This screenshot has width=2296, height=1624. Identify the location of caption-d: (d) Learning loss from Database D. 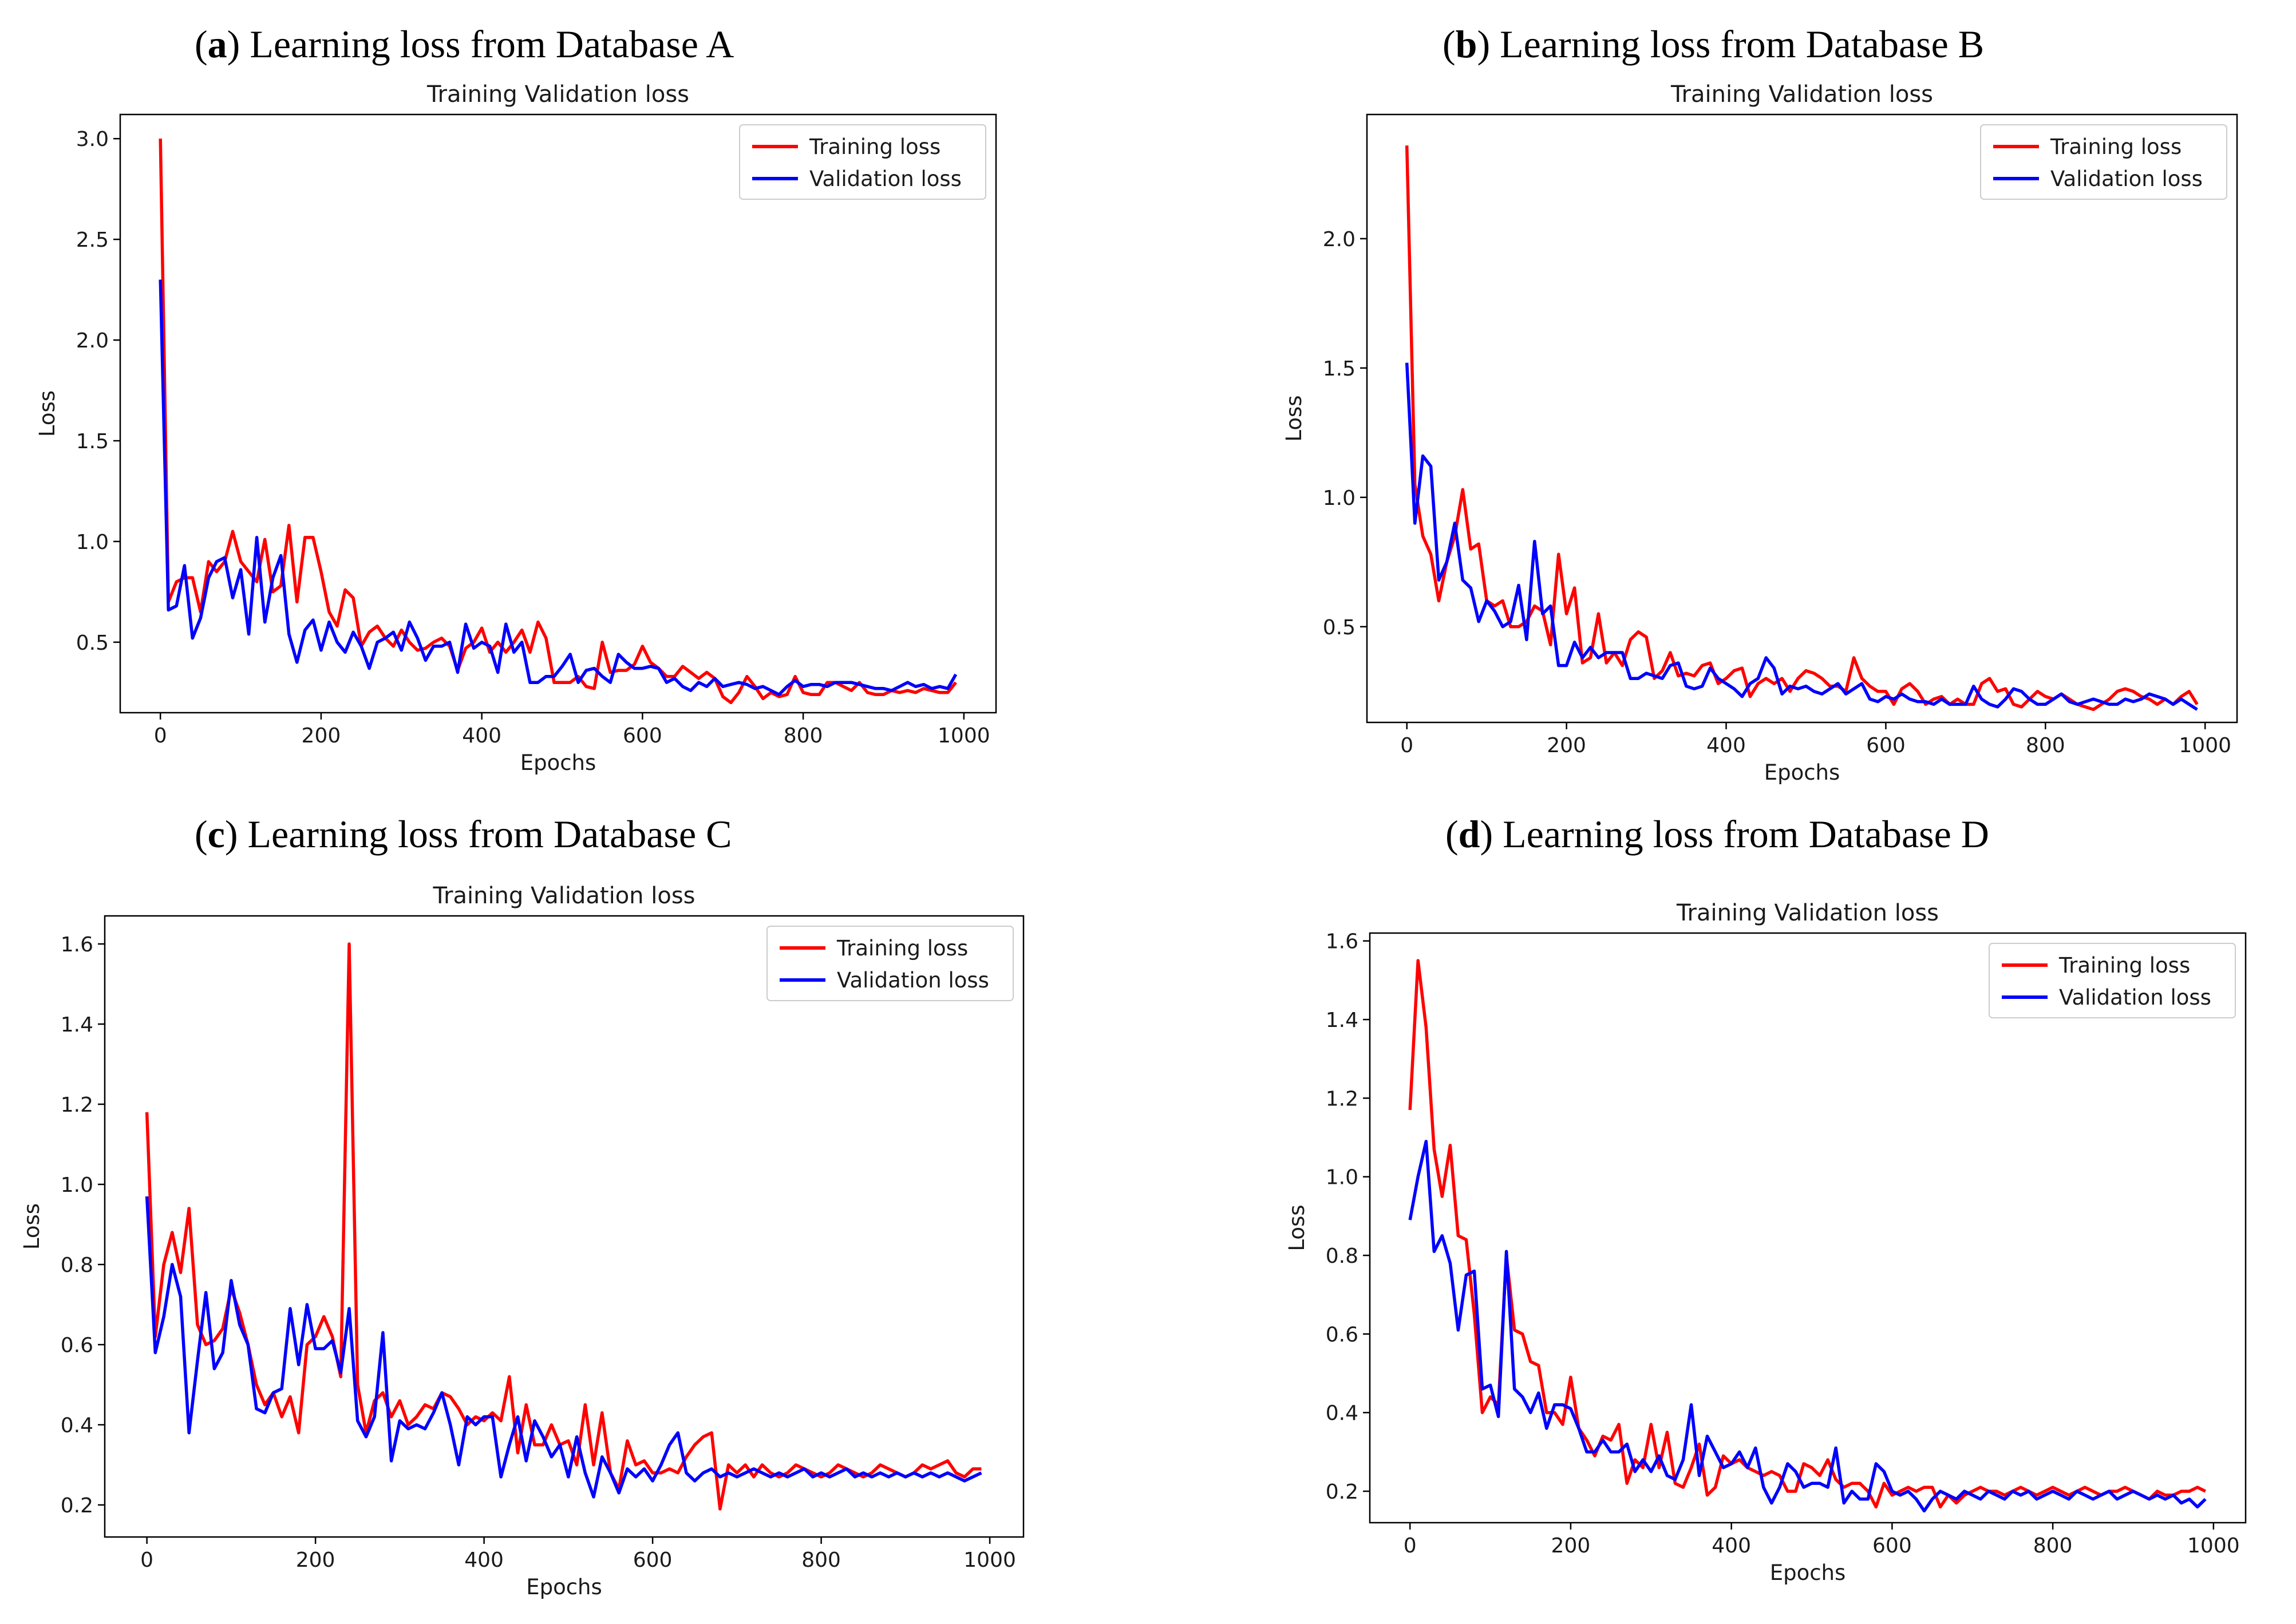
(1717, 834).